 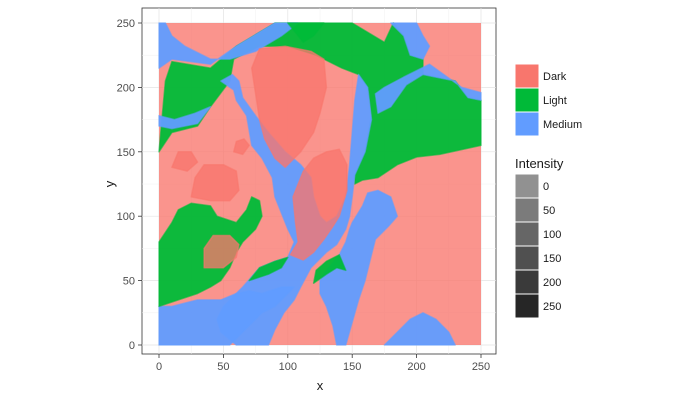 What do you see at coordinates (129, 282) in the screenshot?
I see `y-tick-label: 50` at bounding box center [129, 282].